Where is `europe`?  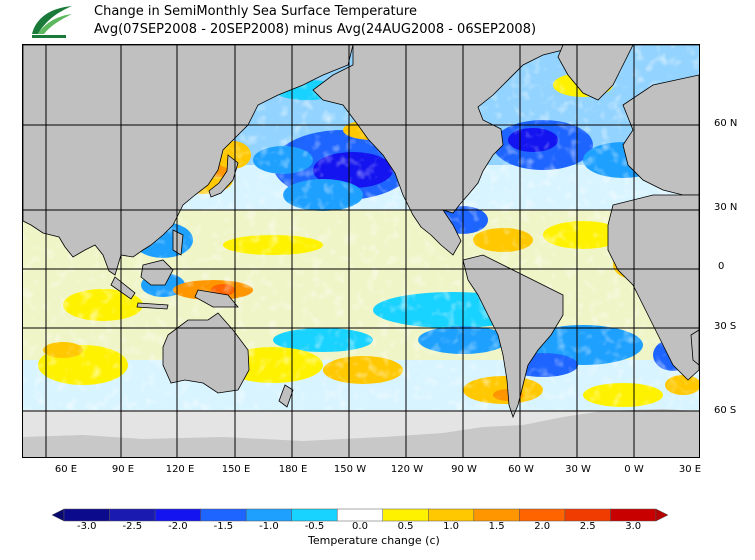
europe is located at coordinates (660, 135).